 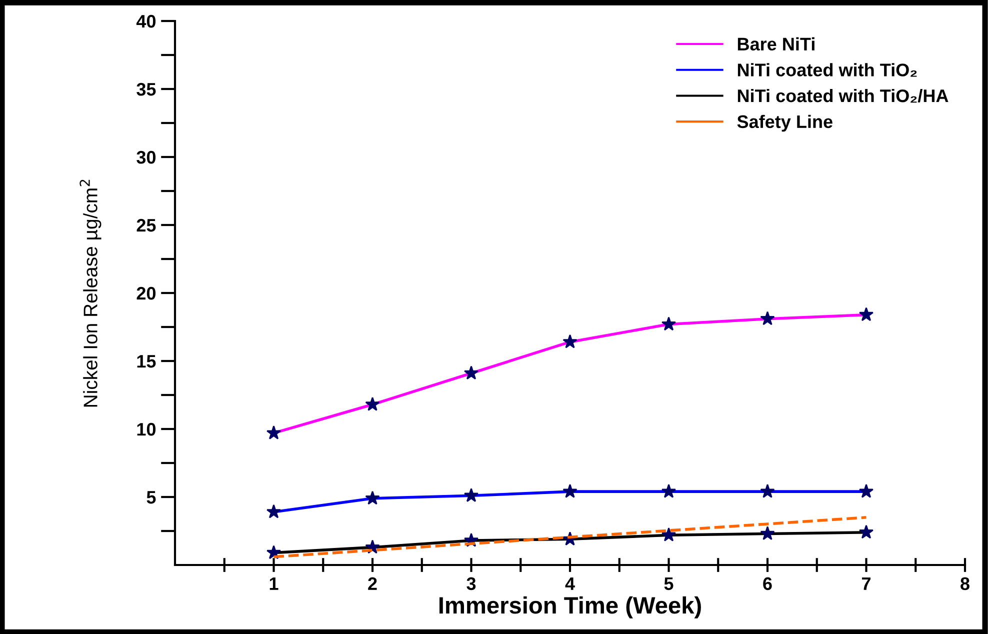 What do you see at coordinates (151, 497) in the screenshot?
I see `y-tick-label: 5` at bounding box center [151, 497].